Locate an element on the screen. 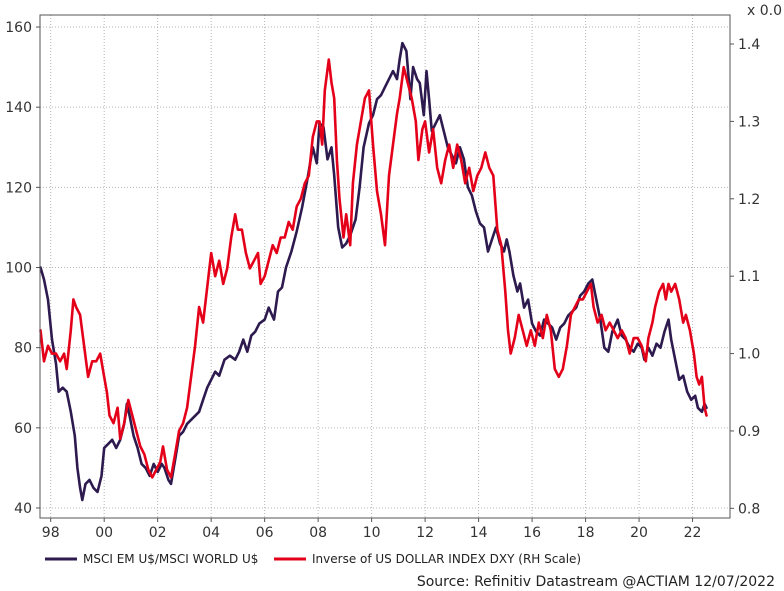  y-left-tick-label-140: 140 is located at coordinates (18, 108).